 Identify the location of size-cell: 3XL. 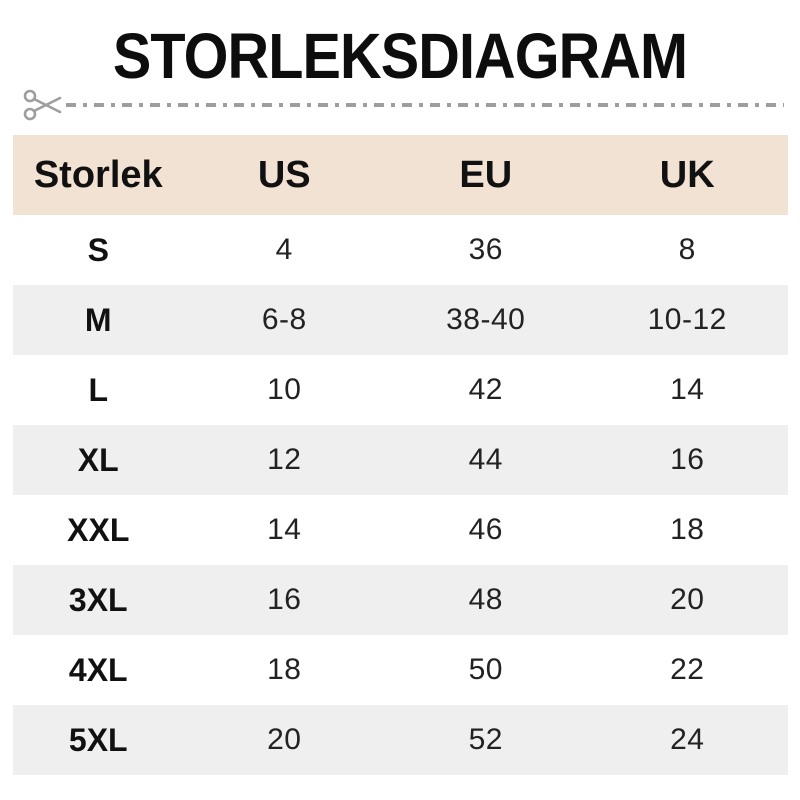
(98, 599).